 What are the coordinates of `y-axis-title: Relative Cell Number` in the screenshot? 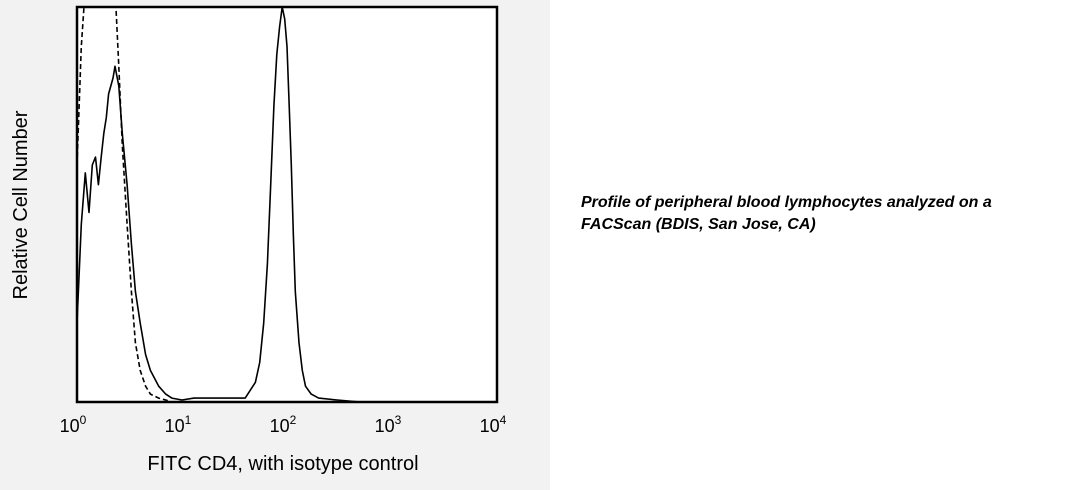 It's located at (21, 204).